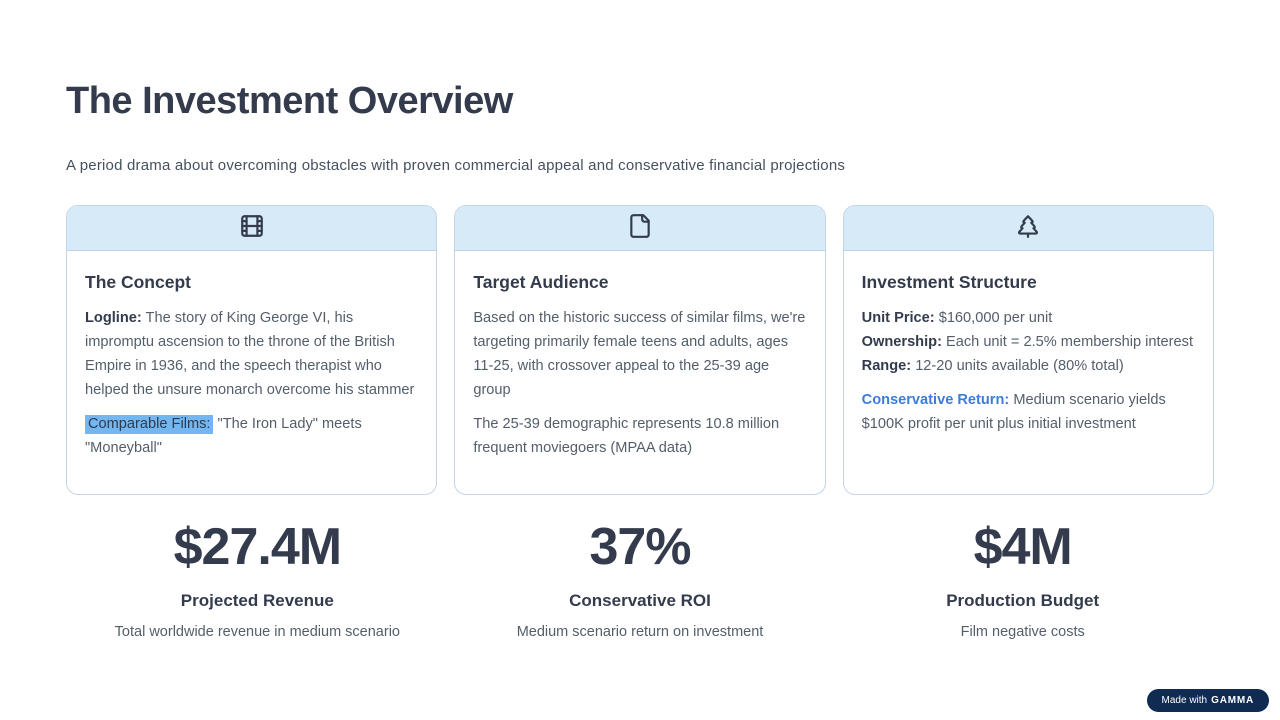  What do you see at coordinates (640, 601) in the screenshot?
I see `stat-label: Conservative ROI` at bounding box center [640, 601].